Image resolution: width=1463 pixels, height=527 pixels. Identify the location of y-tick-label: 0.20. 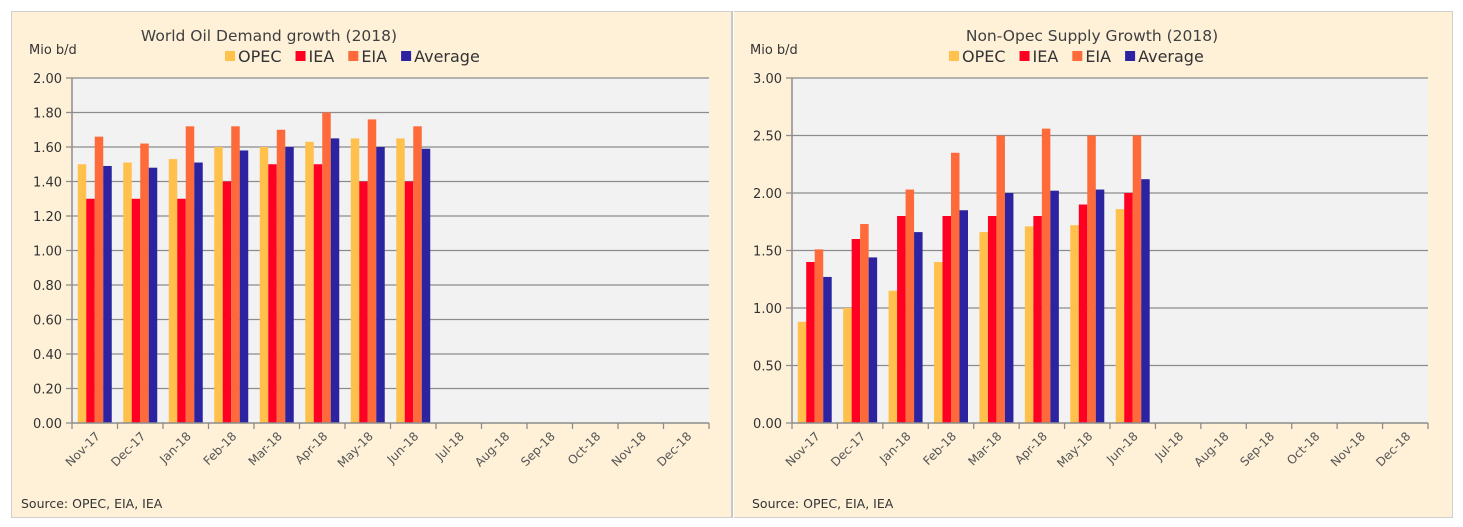
(47, 390).